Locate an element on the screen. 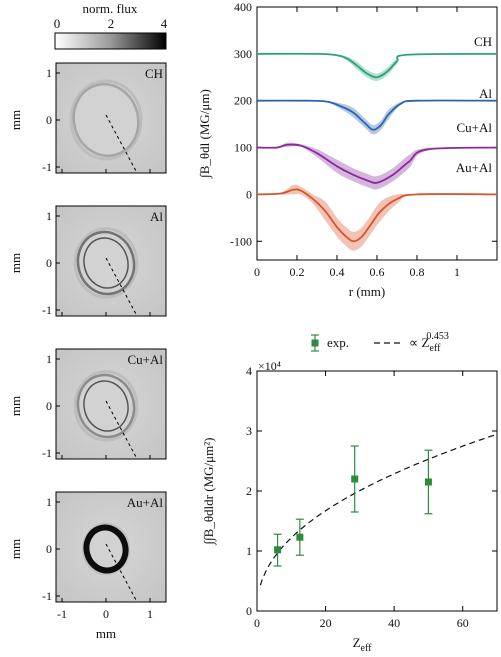 This screenshot has height=657, width=501. y-tick-label: 2 is located at coordinates (249, 491).